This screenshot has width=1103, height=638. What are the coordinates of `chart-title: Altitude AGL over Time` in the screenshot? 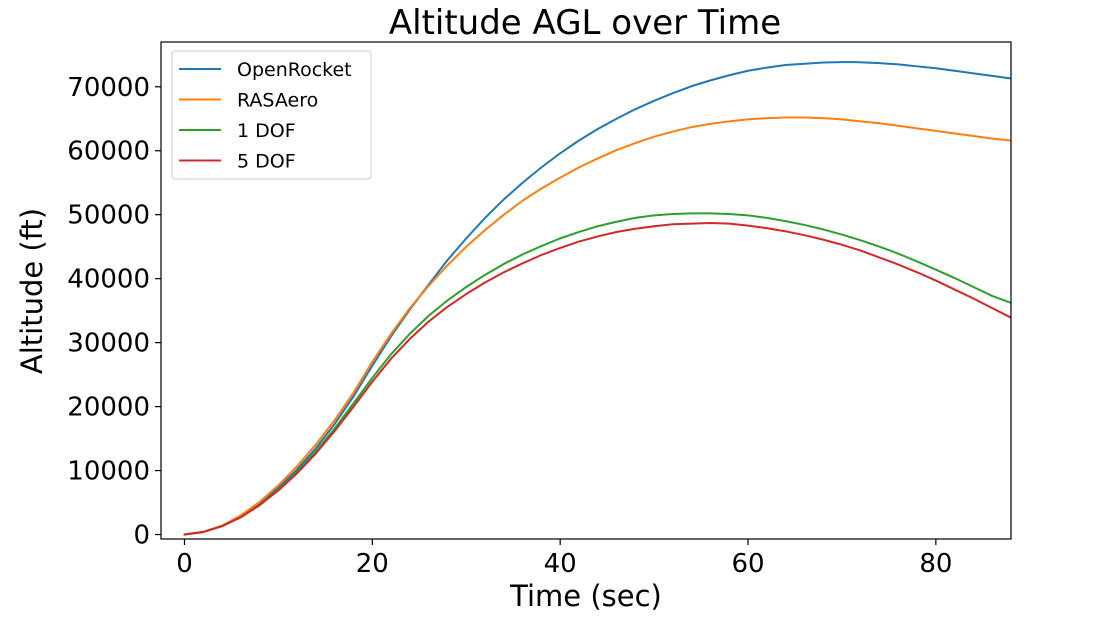 It's located at (585, 23).